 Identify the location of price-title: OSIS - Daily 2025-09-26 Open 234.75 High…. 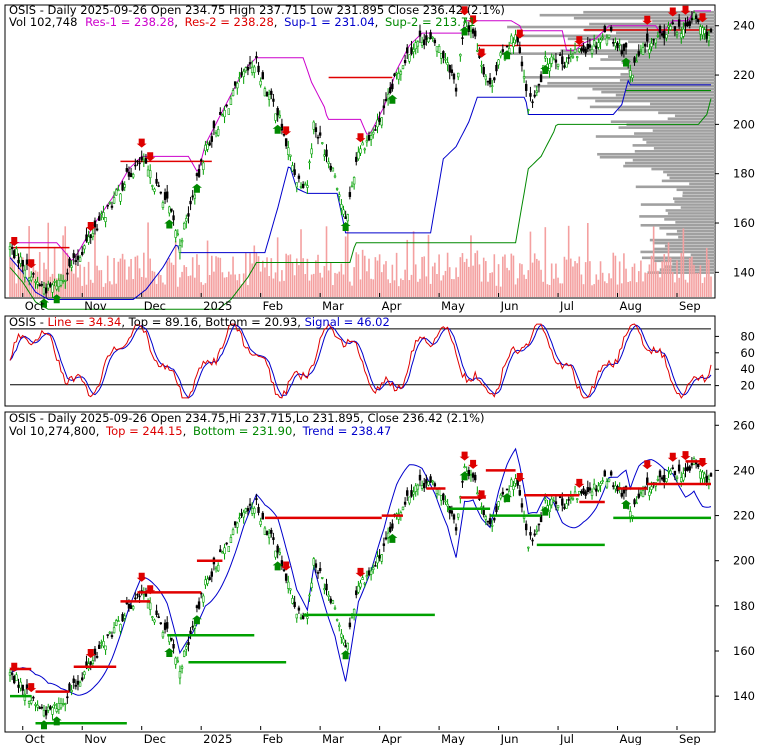
(257, 10).